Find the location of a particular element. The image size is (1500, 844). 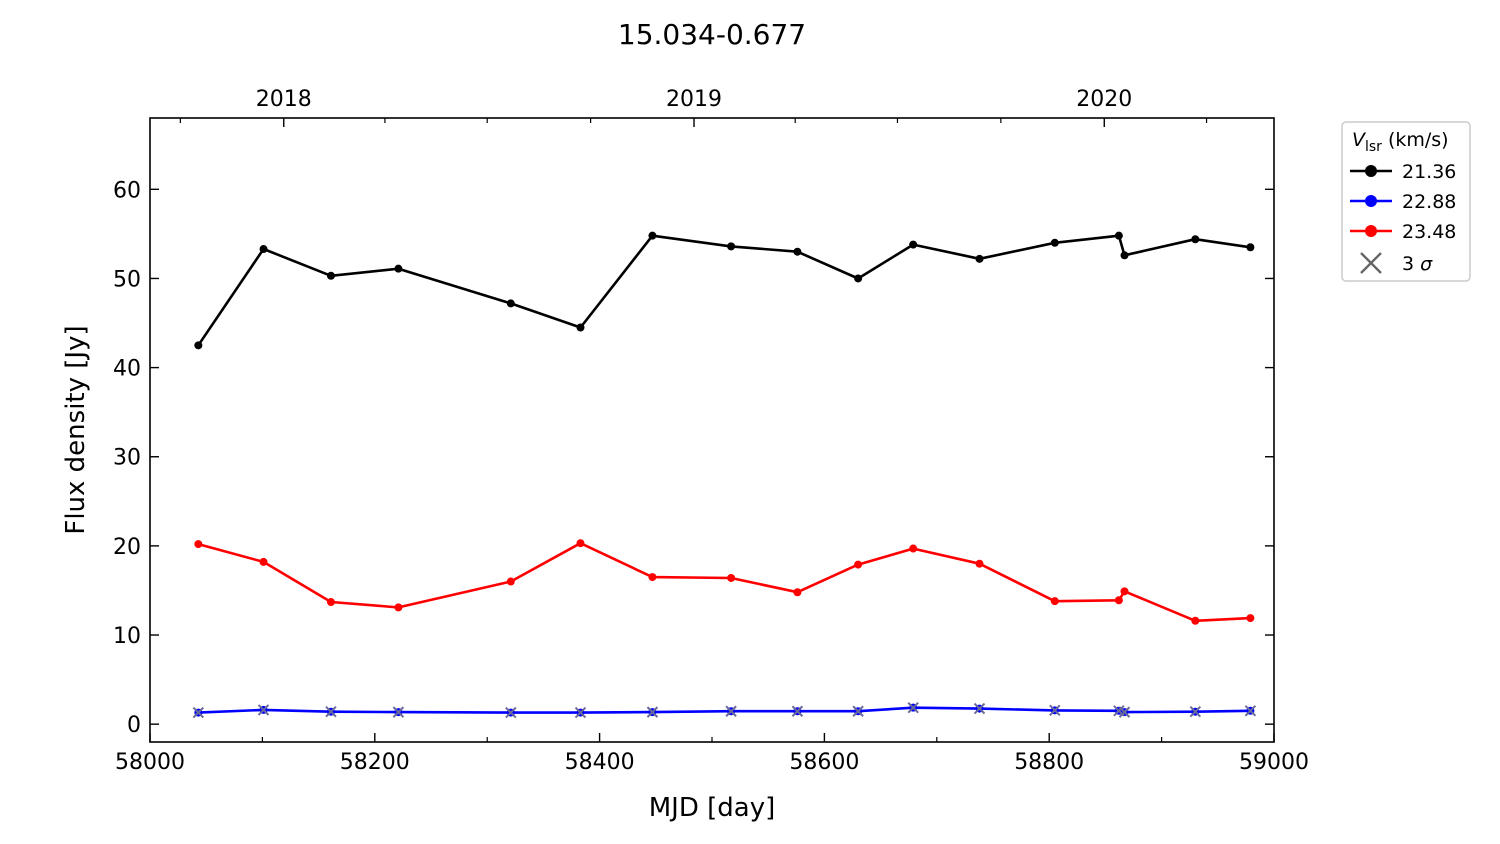

year-tick-label: 2019 is located at coordinates (694, 99).